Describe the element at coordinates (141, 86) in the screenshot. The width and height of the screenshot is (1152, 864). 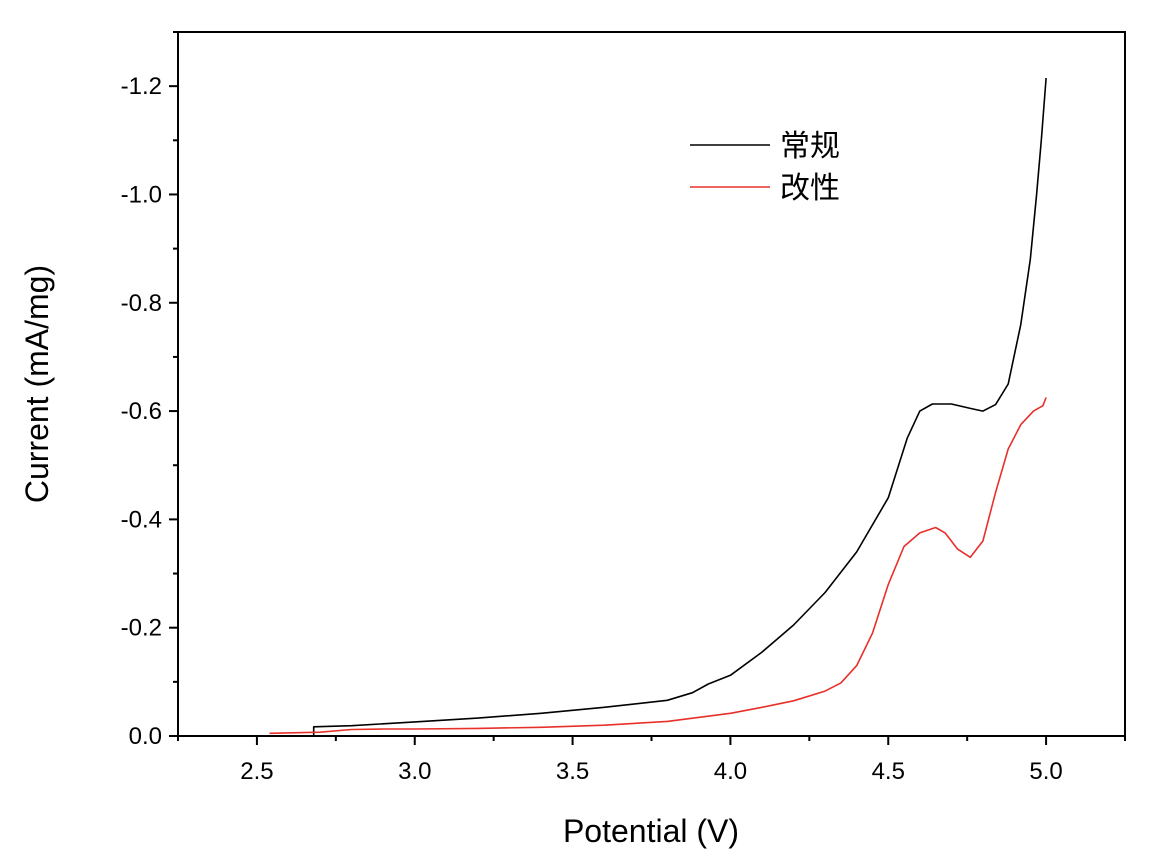
I see `y-tick-label: -1.2` at that location.